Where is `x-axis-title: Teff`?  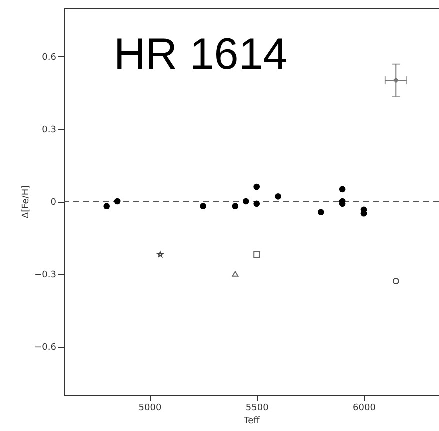 x-axis-title: Teff is located at coordinates (252, 421).